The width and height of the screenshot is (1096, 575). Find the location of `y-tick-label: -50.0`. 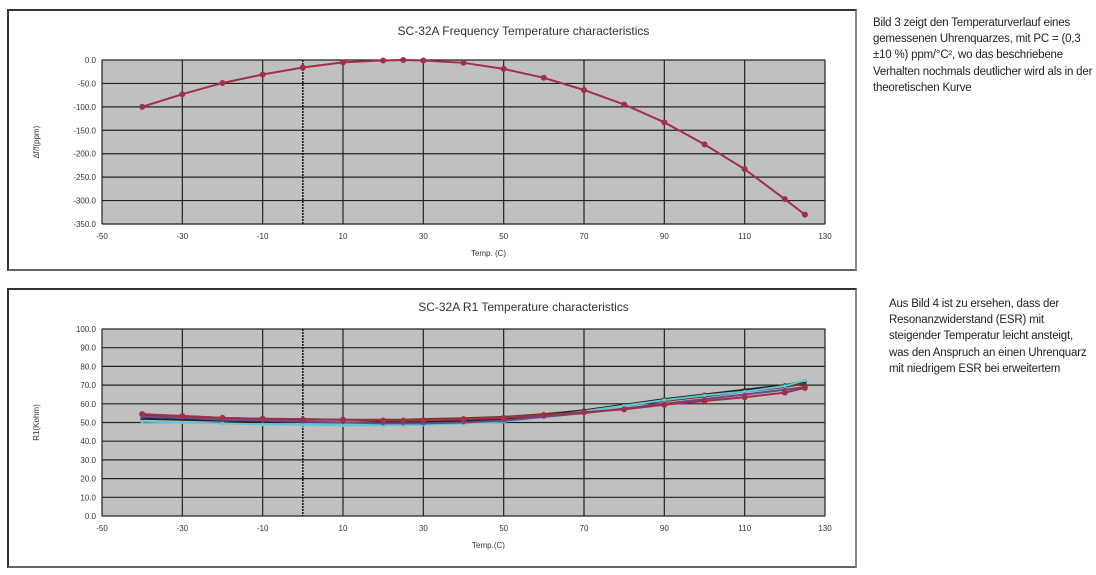

y-tick-label: -50.0 is located at coordinates (87, 83).